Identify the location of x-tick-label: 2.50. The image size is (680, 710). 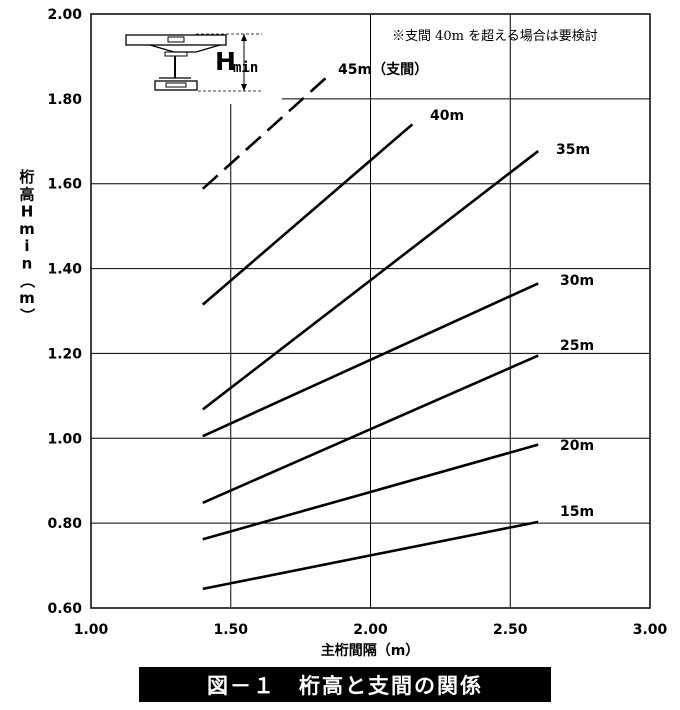
(510, 630).